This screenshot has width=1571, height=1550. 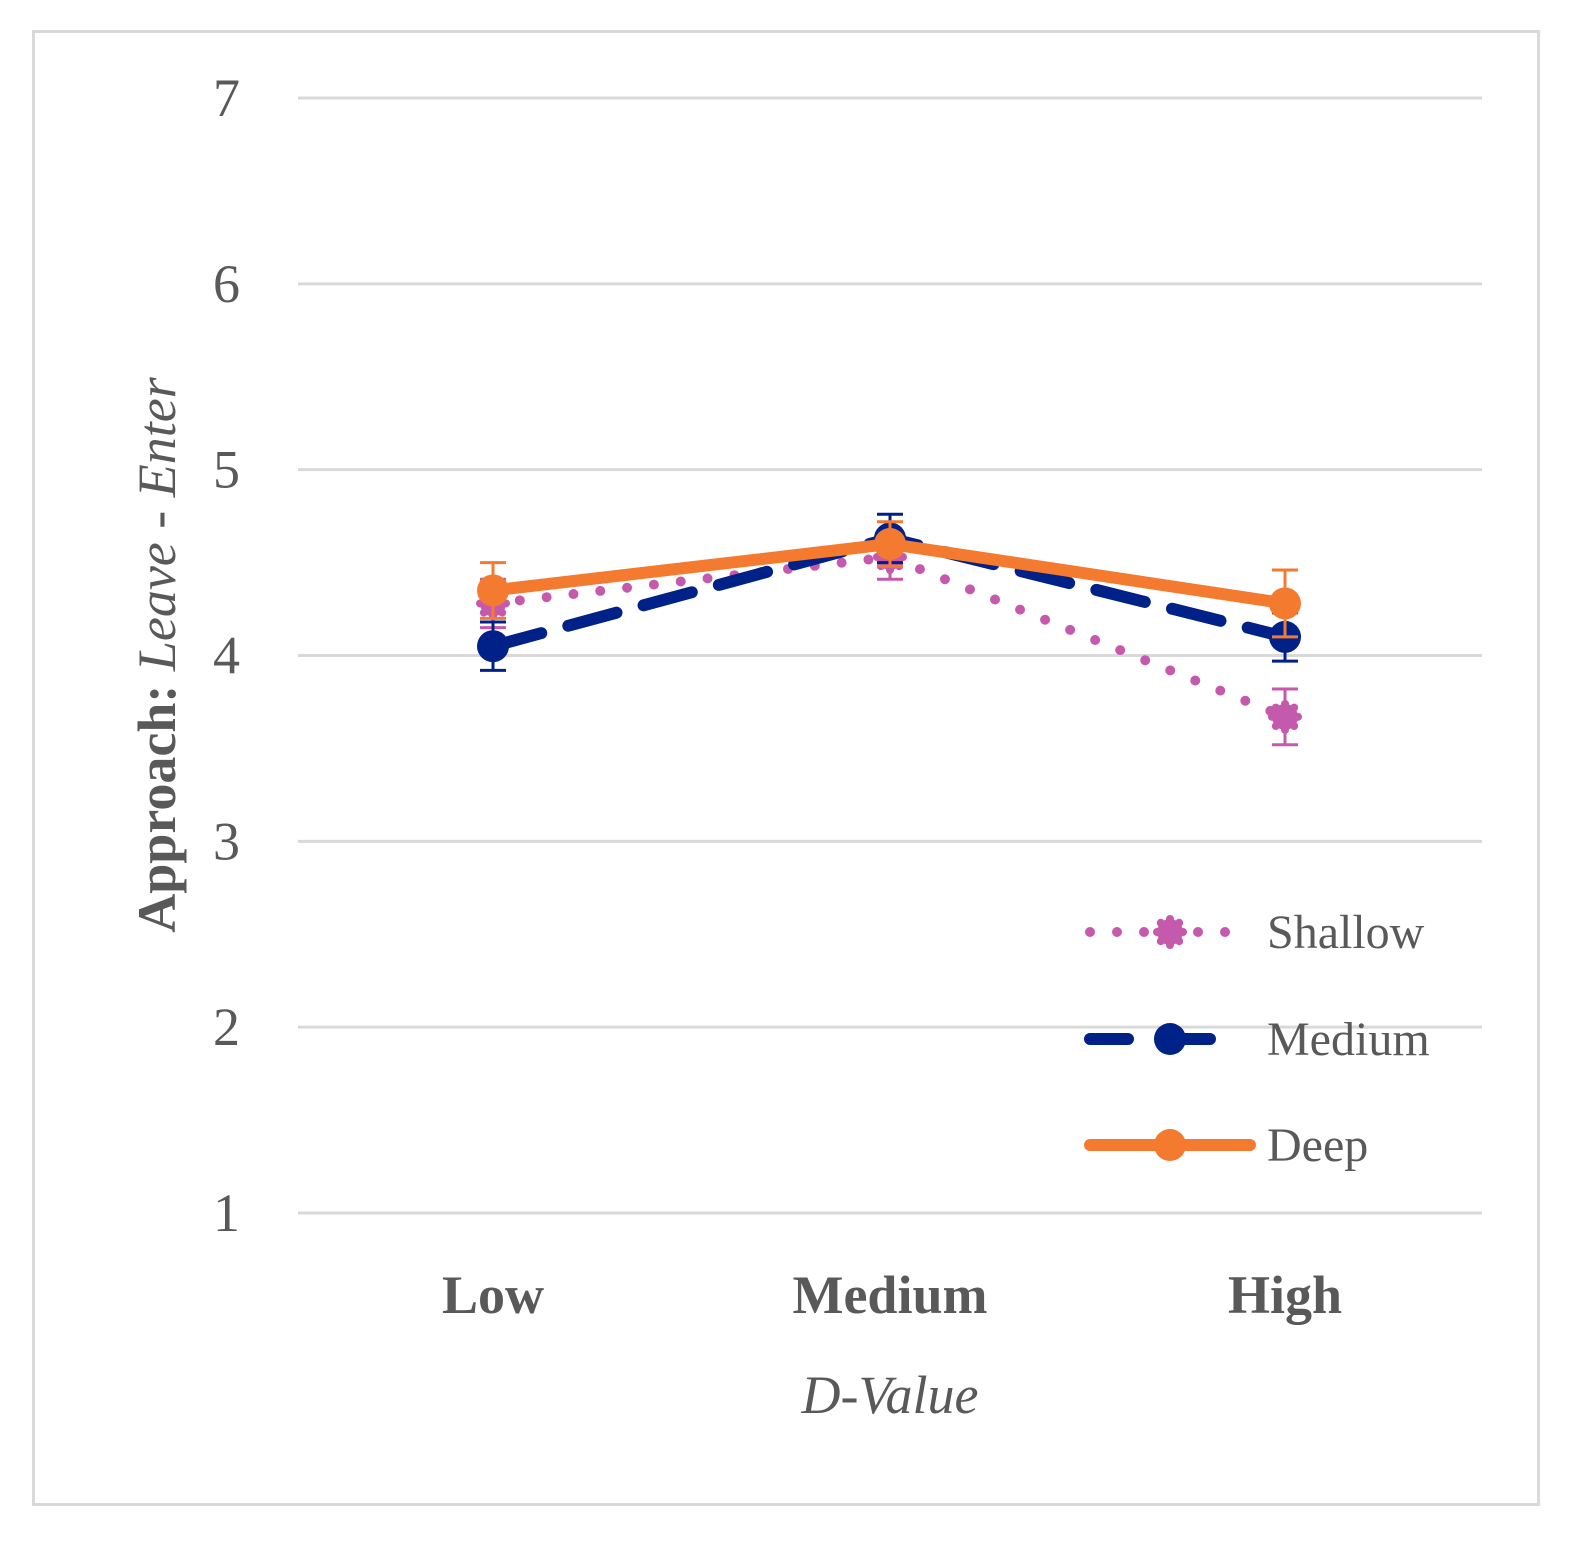 I want to click on point-medium-low, so click(x=493, y=646).